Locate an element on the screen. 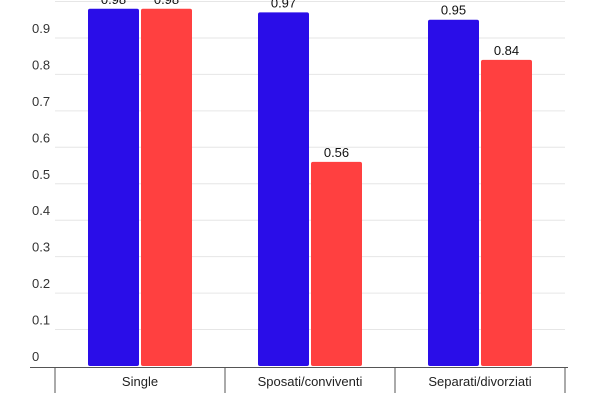  y-tick-label: 0.2 is located at coordinates (41, 283).